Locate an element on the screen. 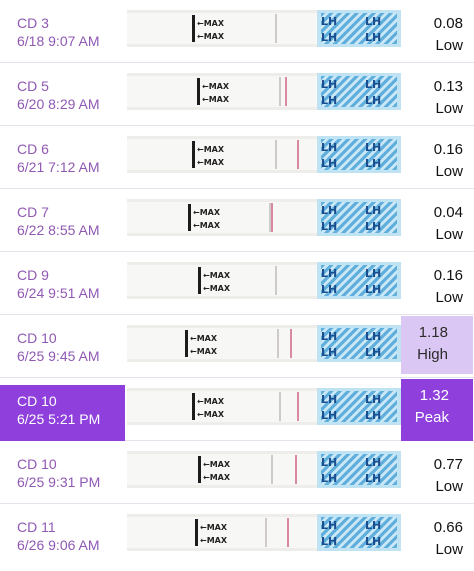 This screenshot has width=474, height=571. lh-value: 0.13 is located at coordinates (448, 86).